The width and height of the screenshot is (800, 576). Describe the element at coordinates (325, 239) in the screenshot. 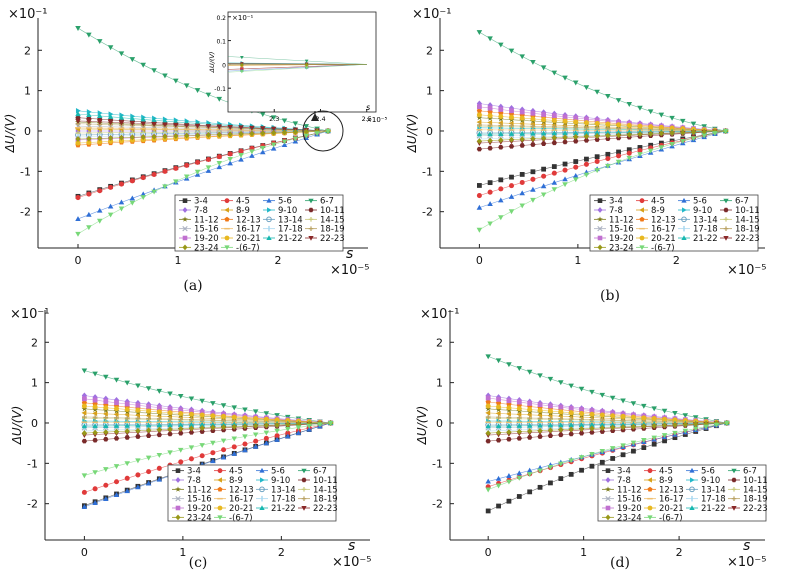

I see `legend-item-22-23: 22-23` at that location.